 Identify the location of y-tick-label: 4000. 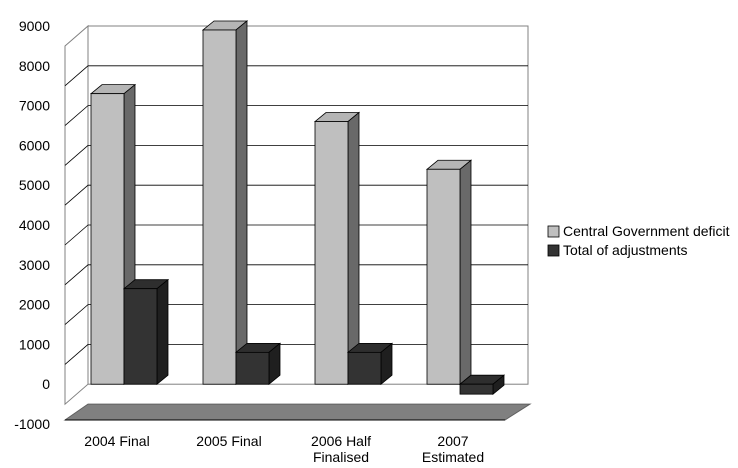
(34, 225).